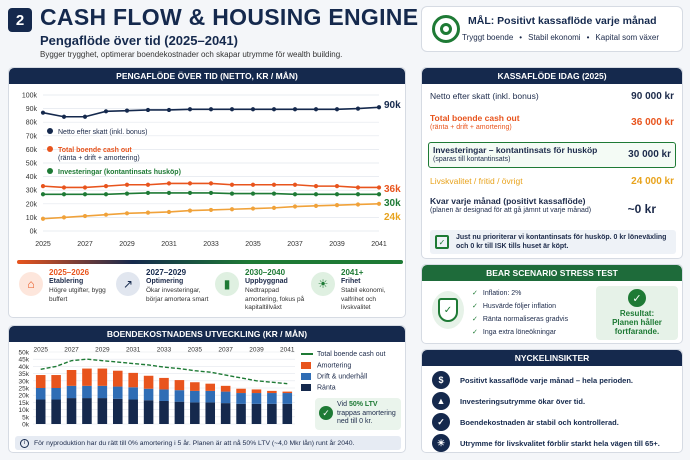  I want to click on page-title: CASH FLOW & HOUSING ENGINE, so click(229, 17).